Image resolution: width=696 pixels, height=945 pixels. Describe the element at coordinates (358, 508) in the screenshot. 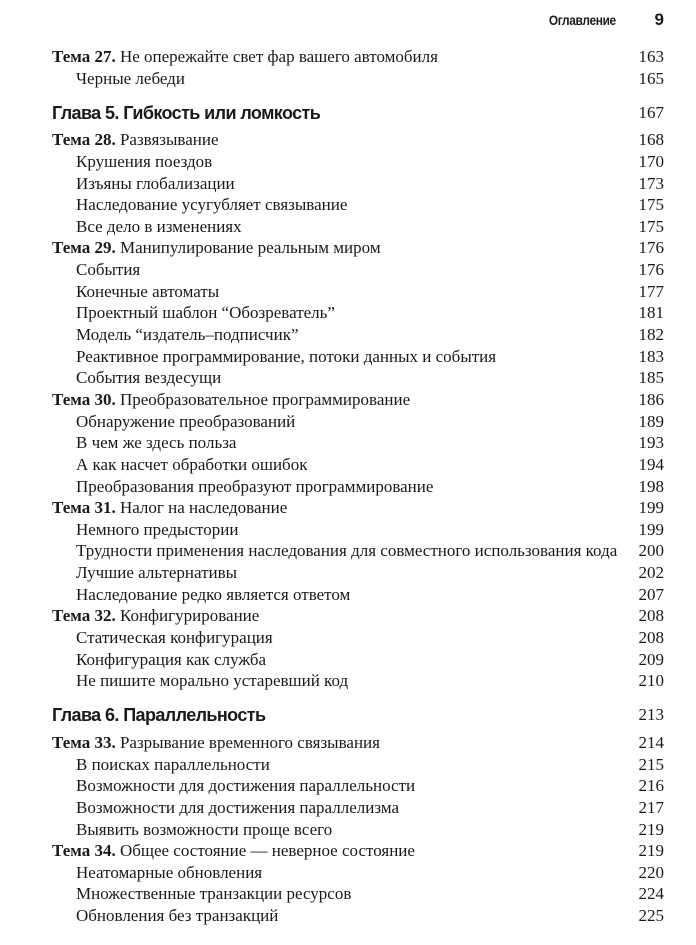

I see `toc-topic: Тема 31. Налог на наследование 199` at that location.